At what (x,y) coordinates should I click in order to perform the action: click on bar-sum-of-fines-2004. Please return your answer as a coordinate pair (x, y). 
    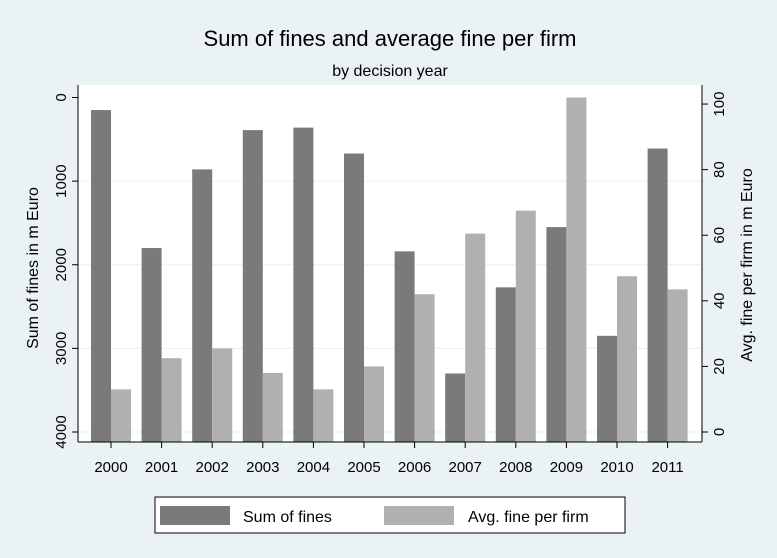
    Looking at the image, I should click on (303, 284).